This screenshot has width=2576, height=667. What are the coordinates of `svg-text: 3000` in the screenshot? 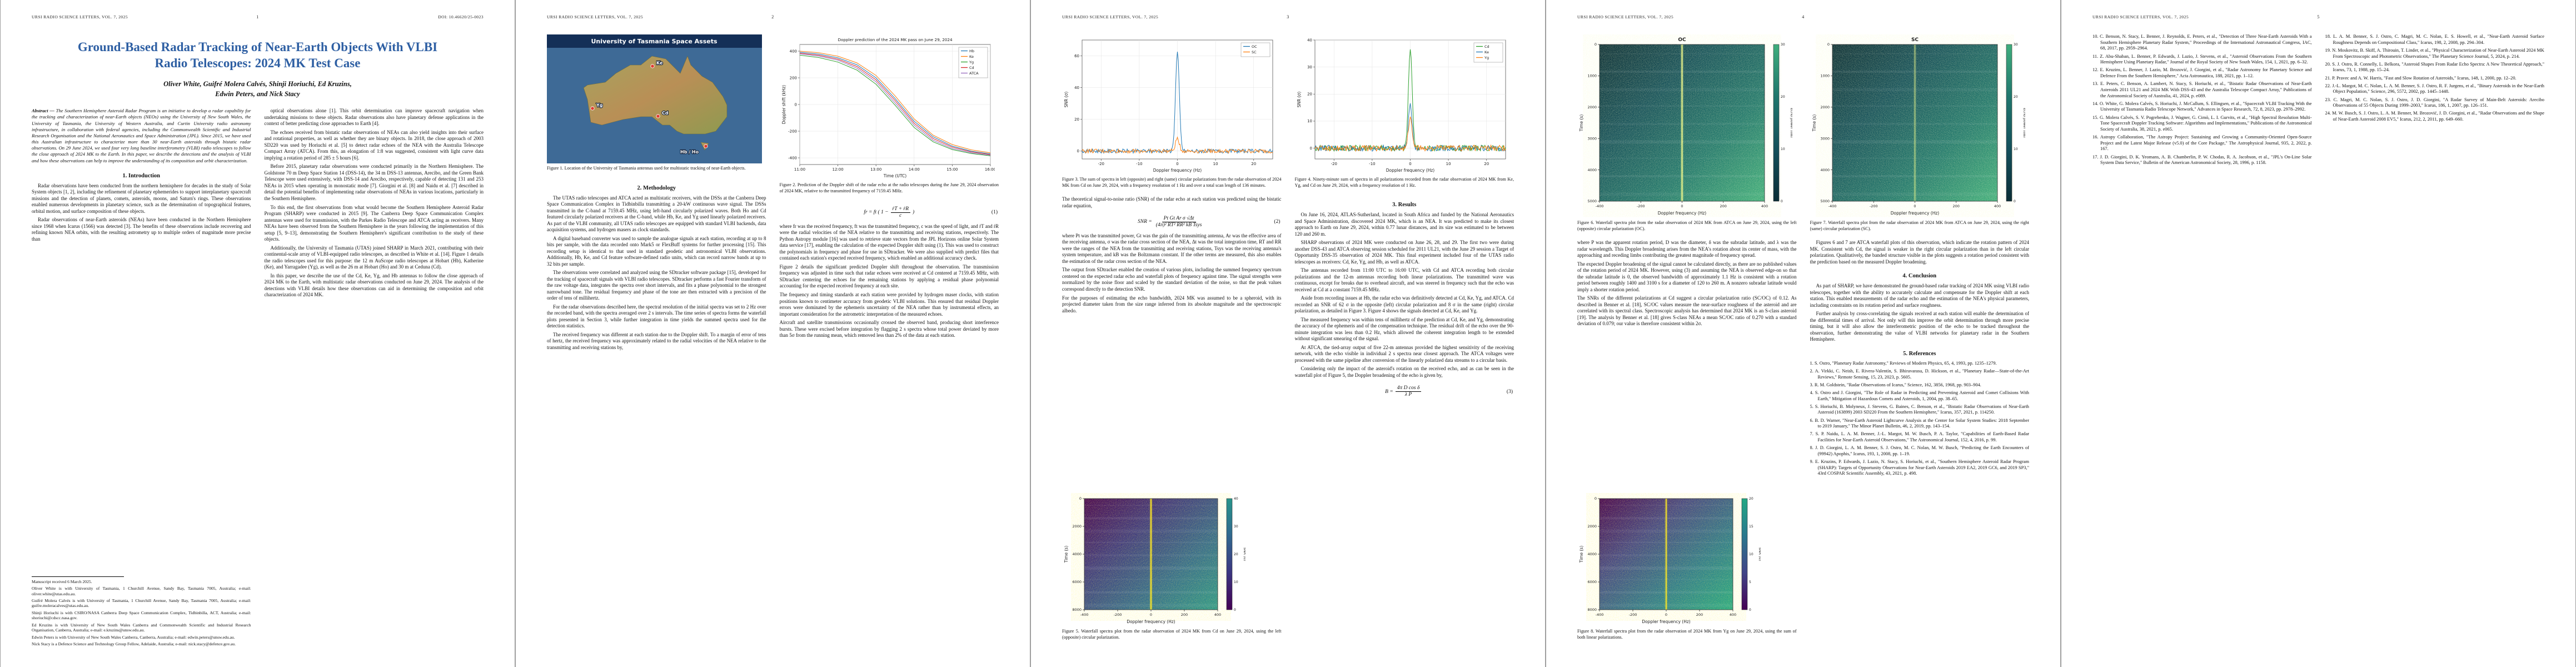 It's located at (1592, 138).